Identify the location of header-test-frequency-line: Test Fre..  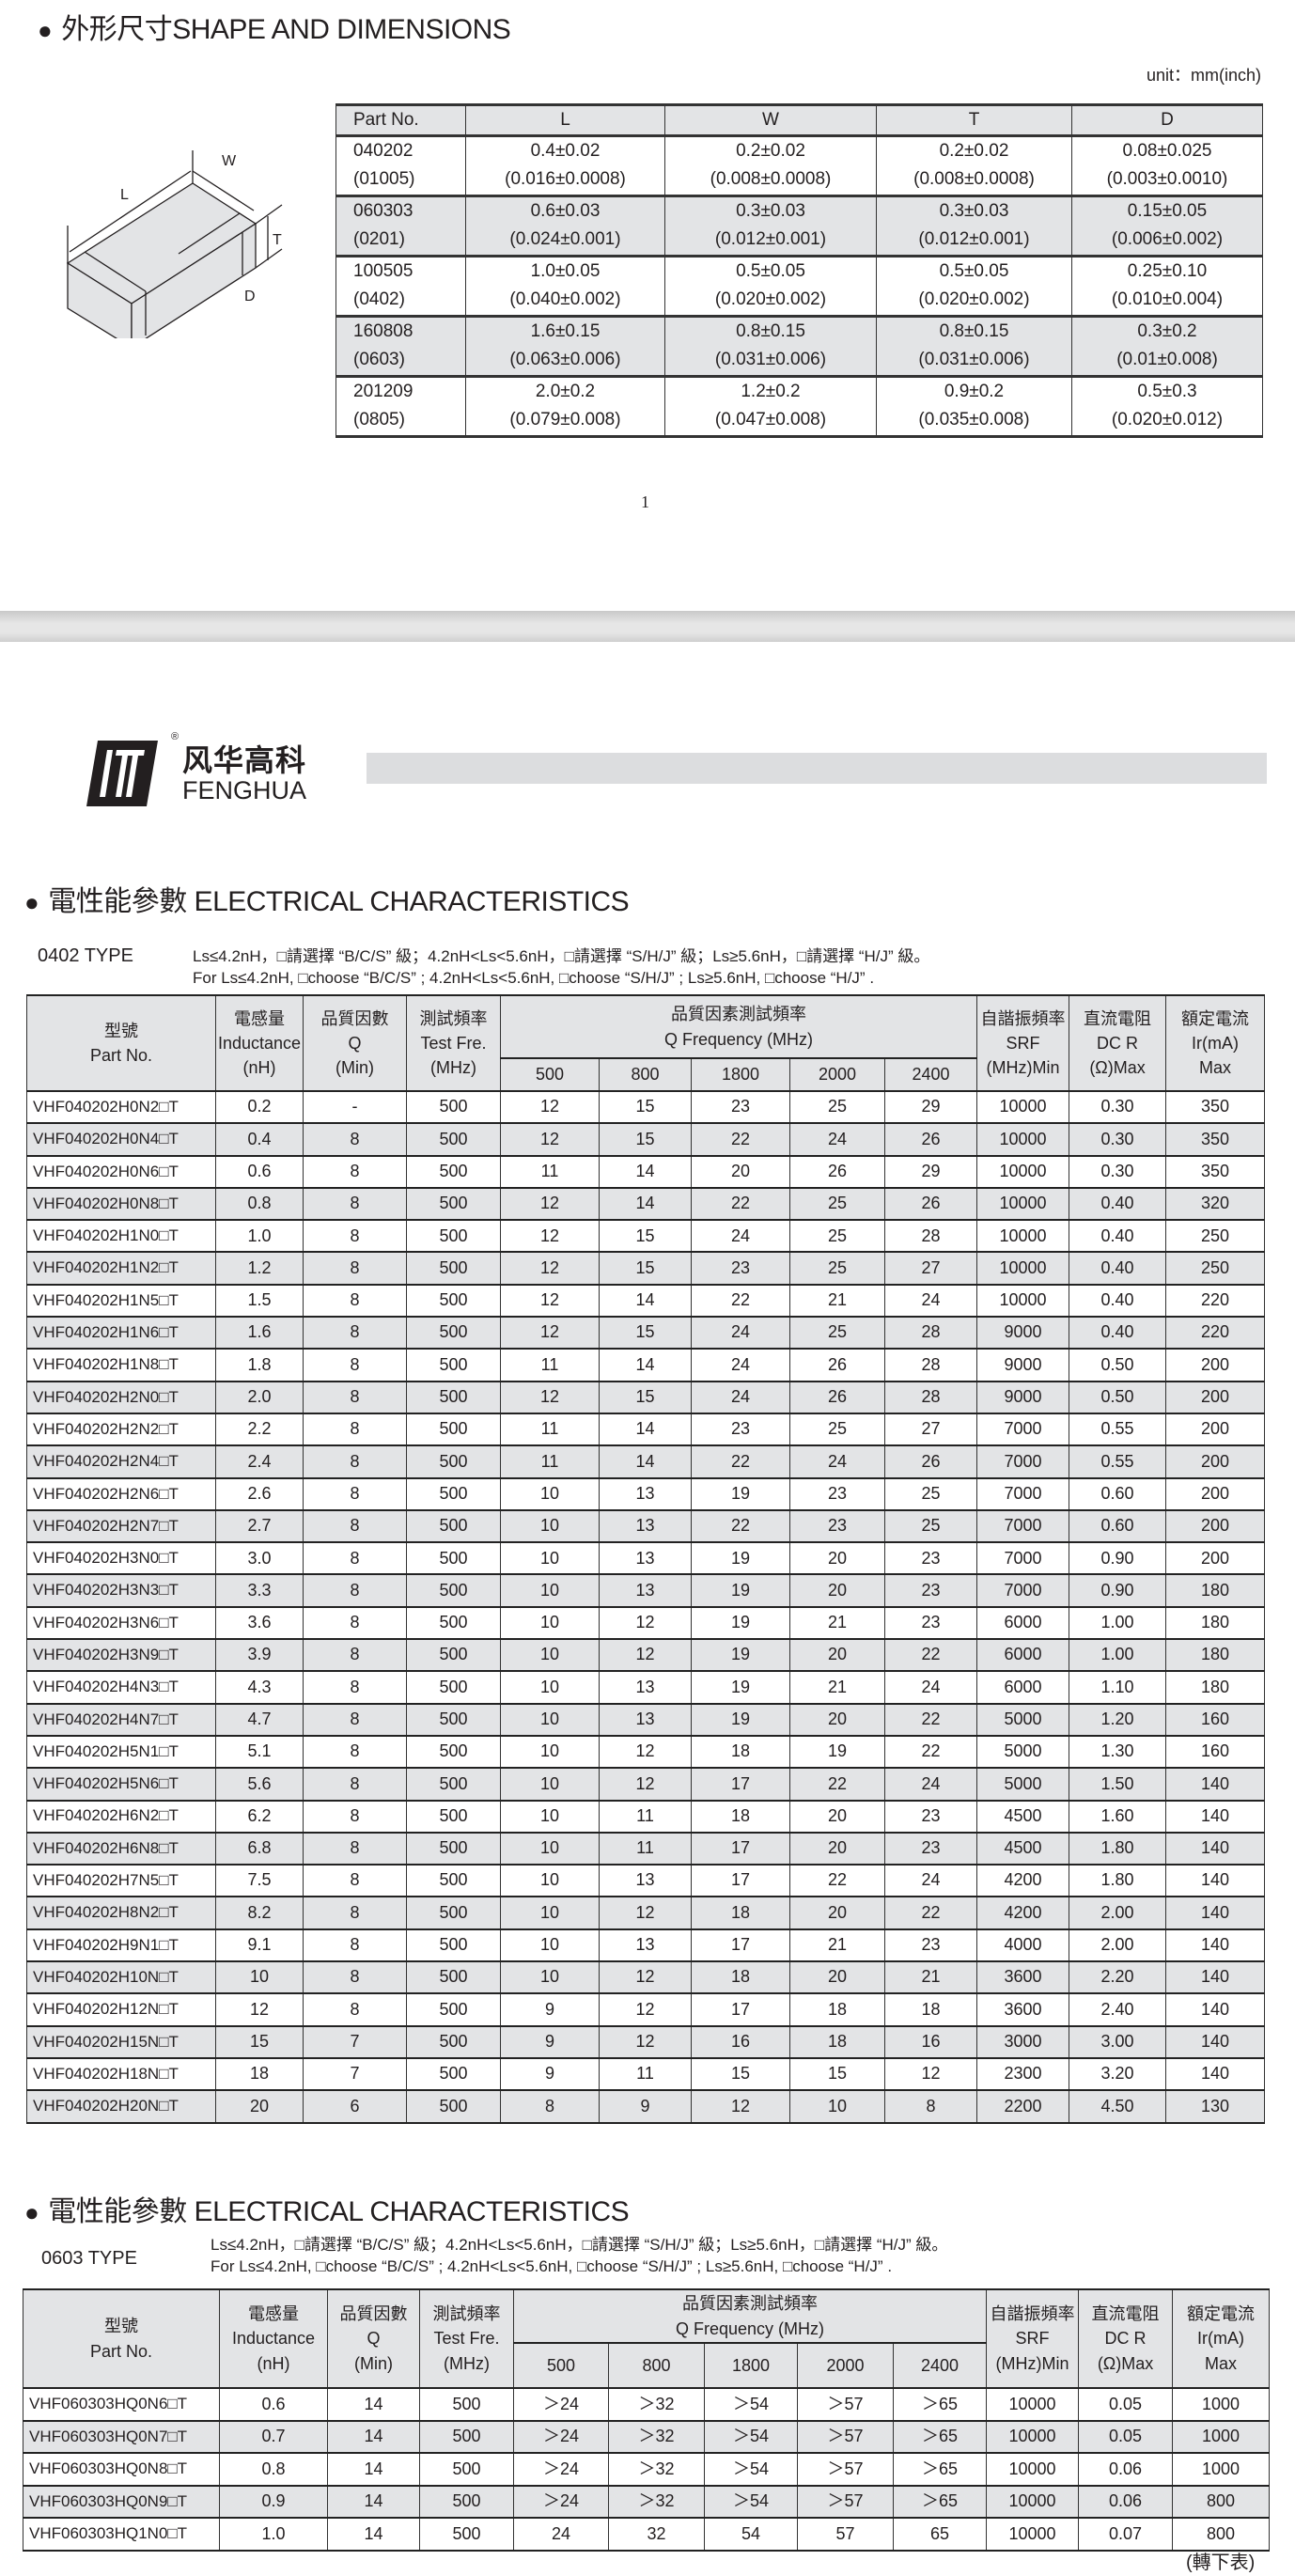
(453, 1043).